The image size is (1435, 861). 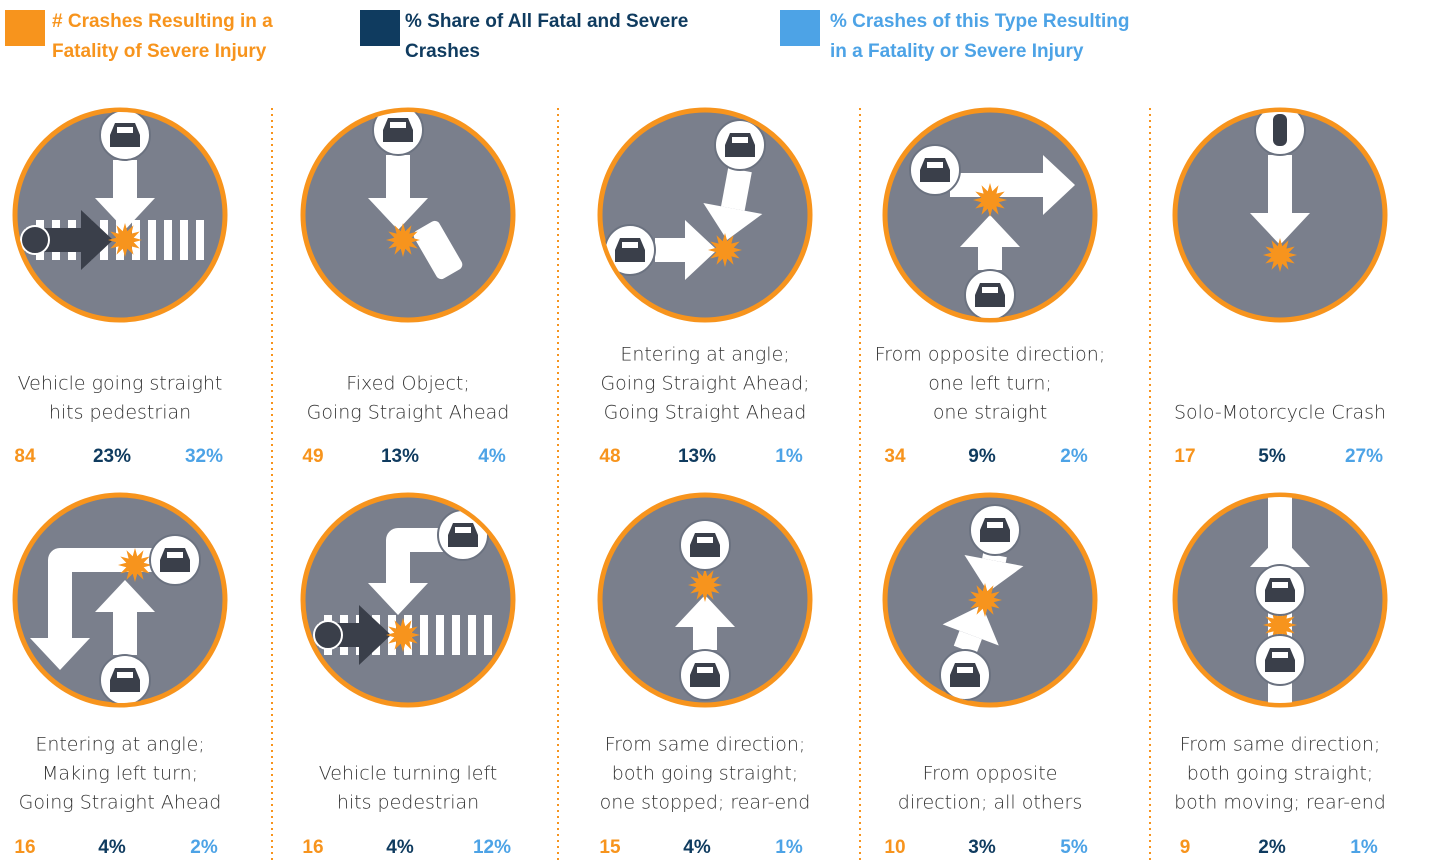 What do you see at coordinates (990, 355) in the screenshot?
I see `crash-description: From opposite direction;` at bounding box center [990, 355].